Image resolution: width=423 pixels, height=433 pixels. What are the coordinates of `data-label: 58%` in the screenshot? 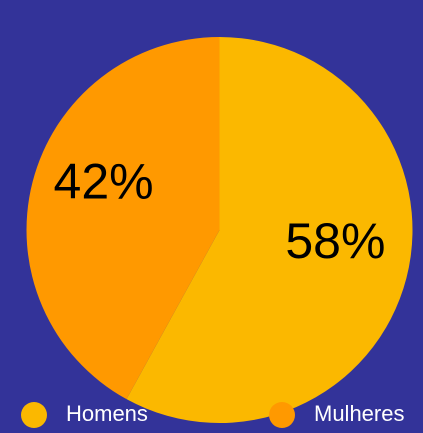 It's located at (335, 241).